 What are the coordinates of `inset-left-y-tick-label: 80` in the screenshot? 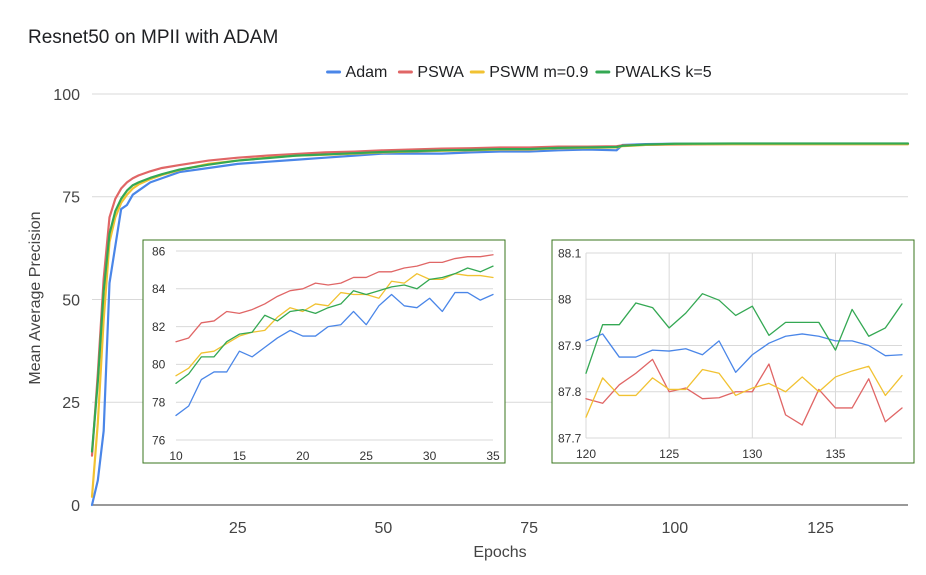 It's located at (159, 365).